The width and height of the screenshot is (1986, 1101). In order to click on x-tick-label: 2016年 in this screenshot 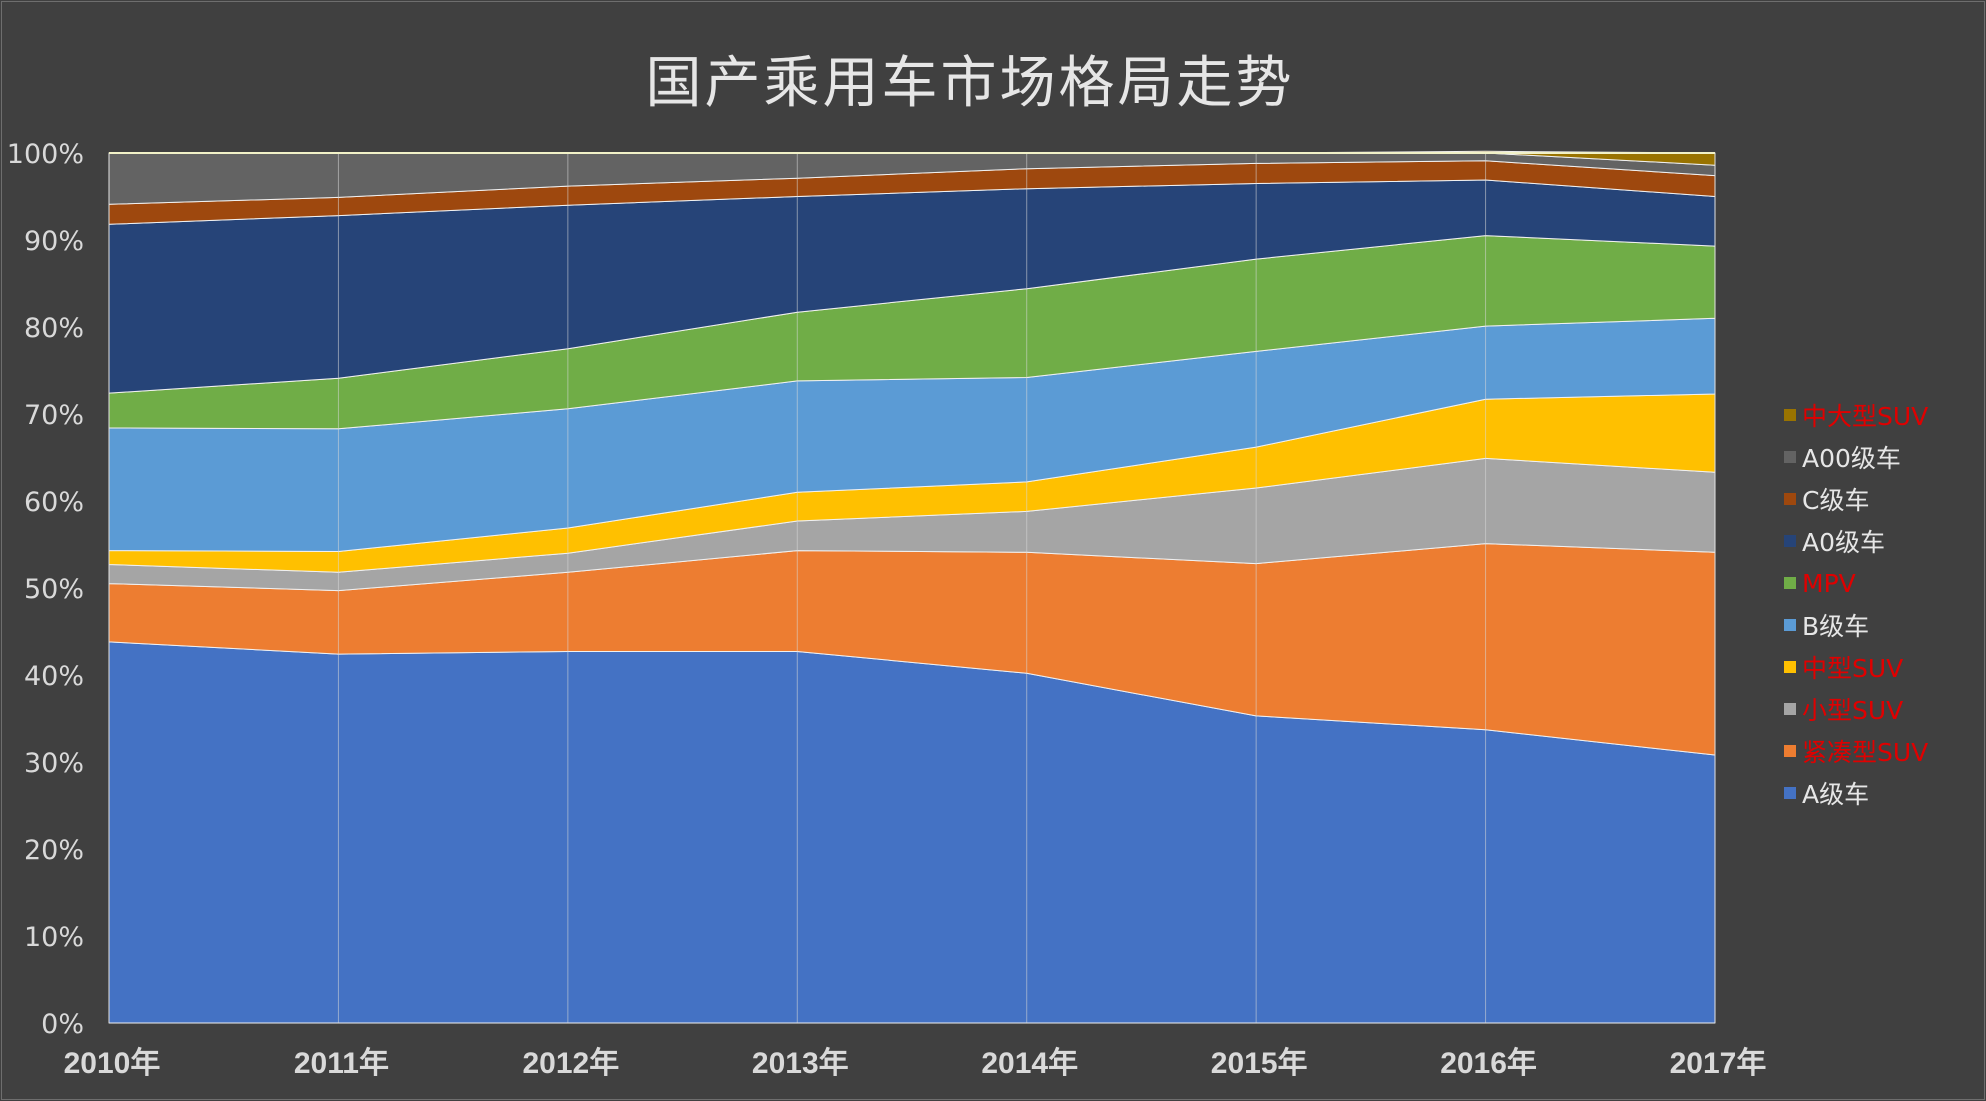, I will do `click(1488, 1063)`.